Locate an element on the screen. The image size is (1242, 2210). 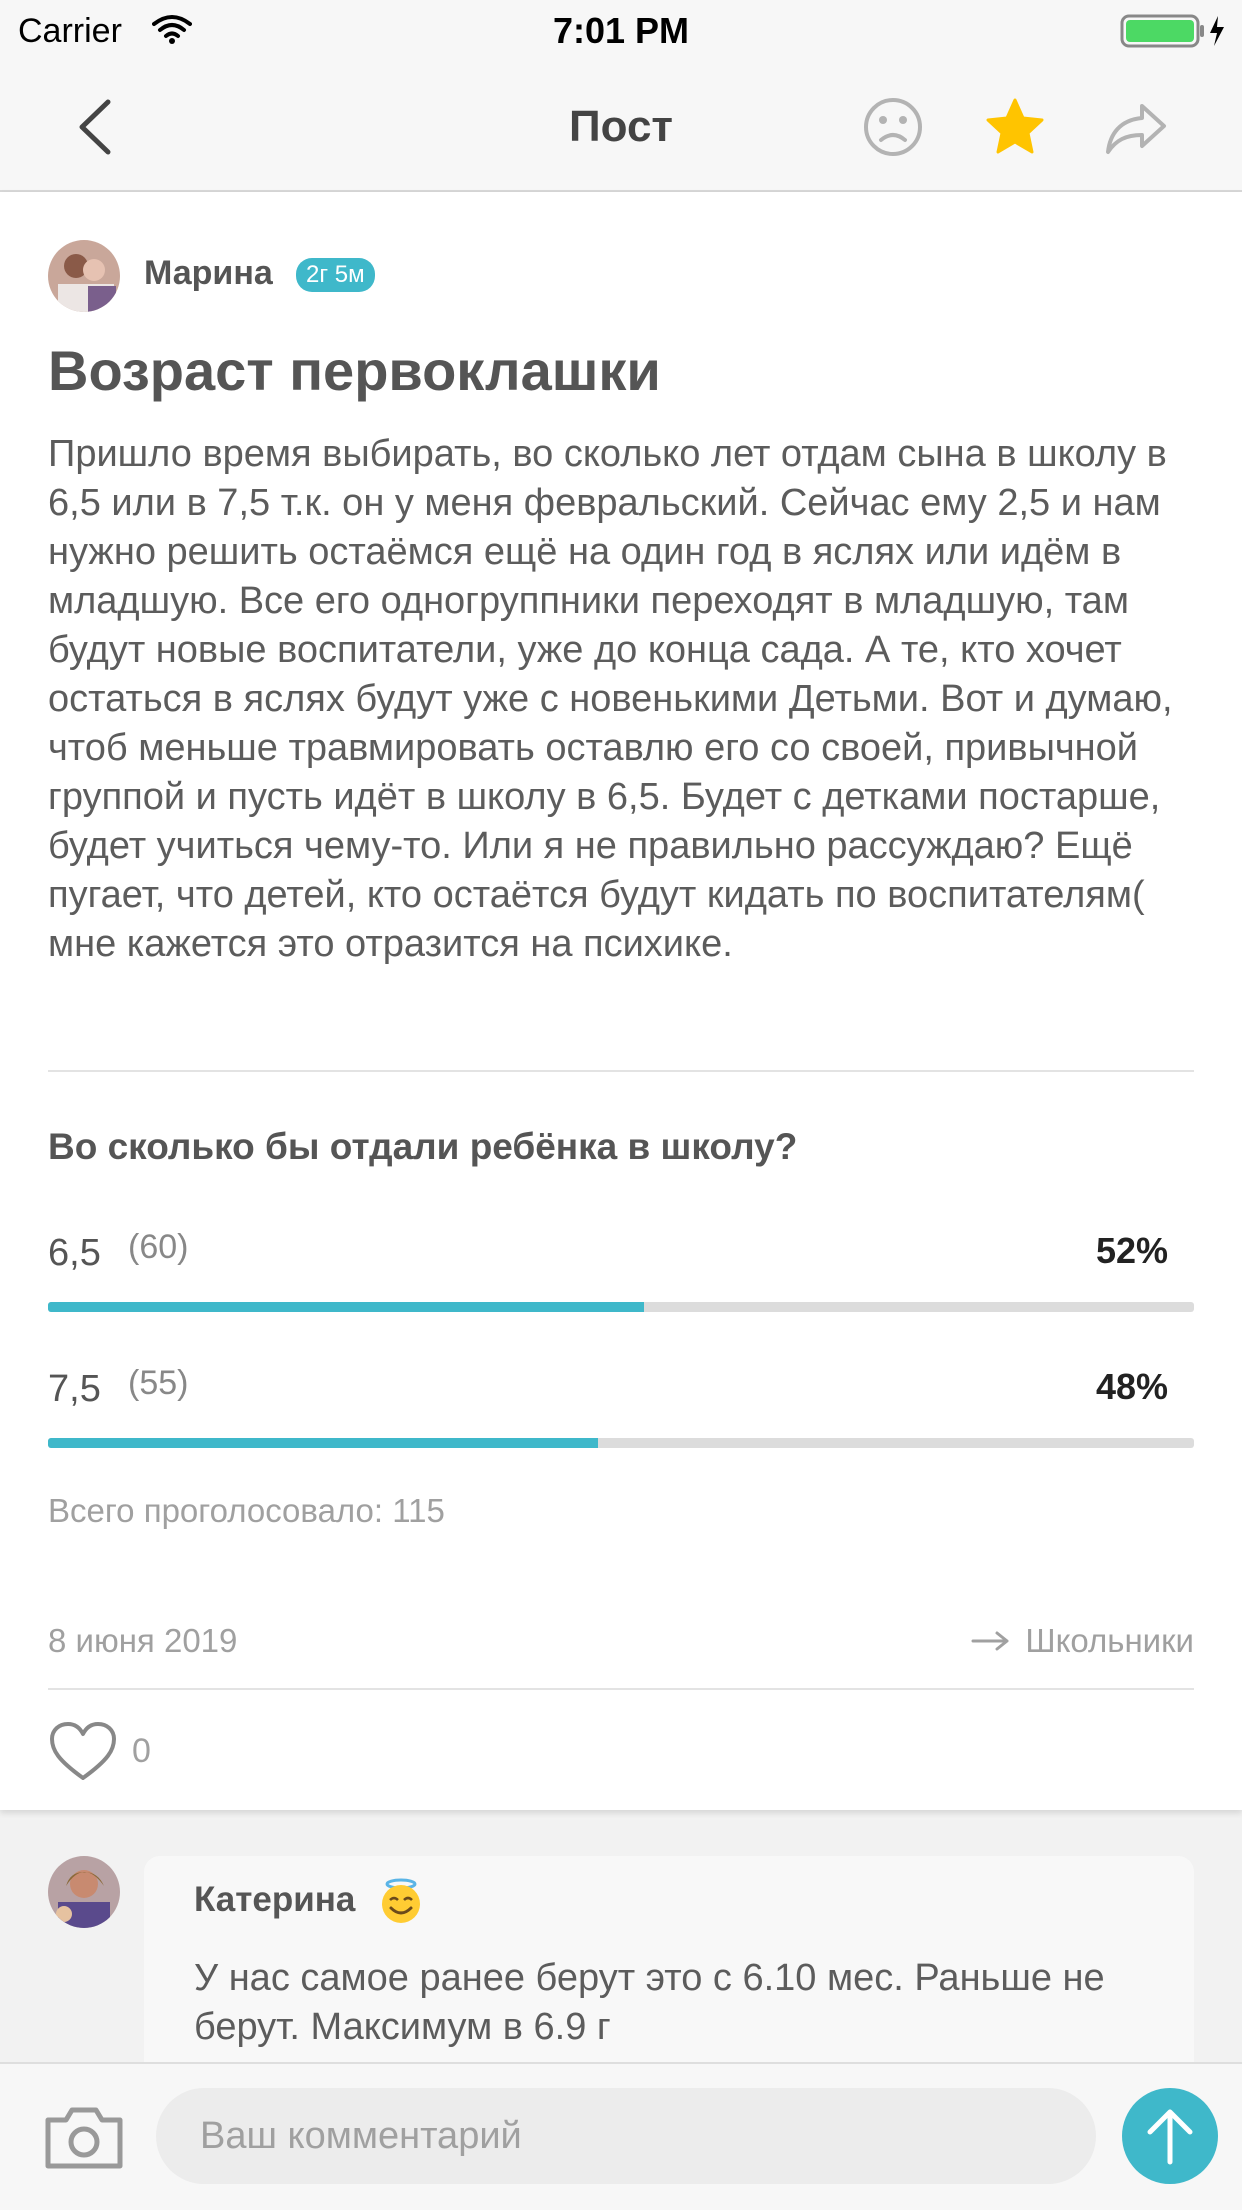
send-button is located at coordinates (1170, 2136).